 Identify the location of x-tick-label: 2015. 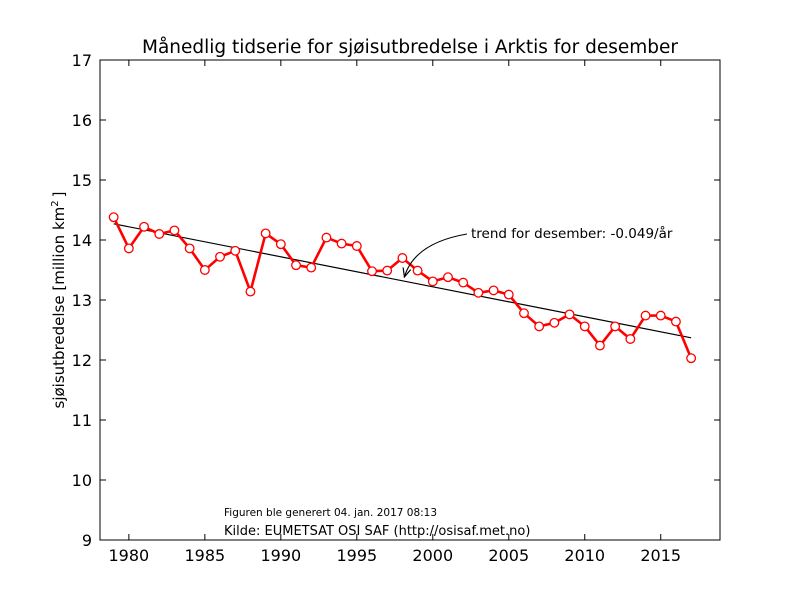
(660, 555).